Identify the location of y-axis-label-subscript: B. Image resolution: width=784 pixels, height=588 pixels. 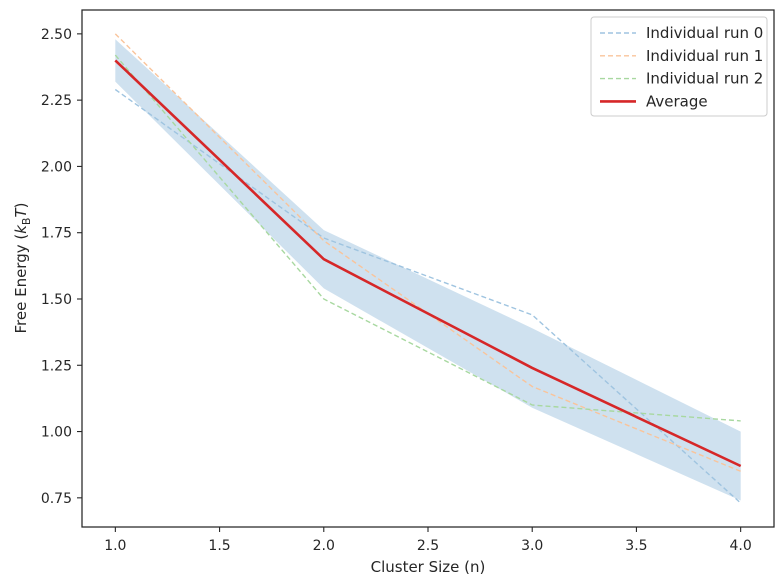
(26, 222).